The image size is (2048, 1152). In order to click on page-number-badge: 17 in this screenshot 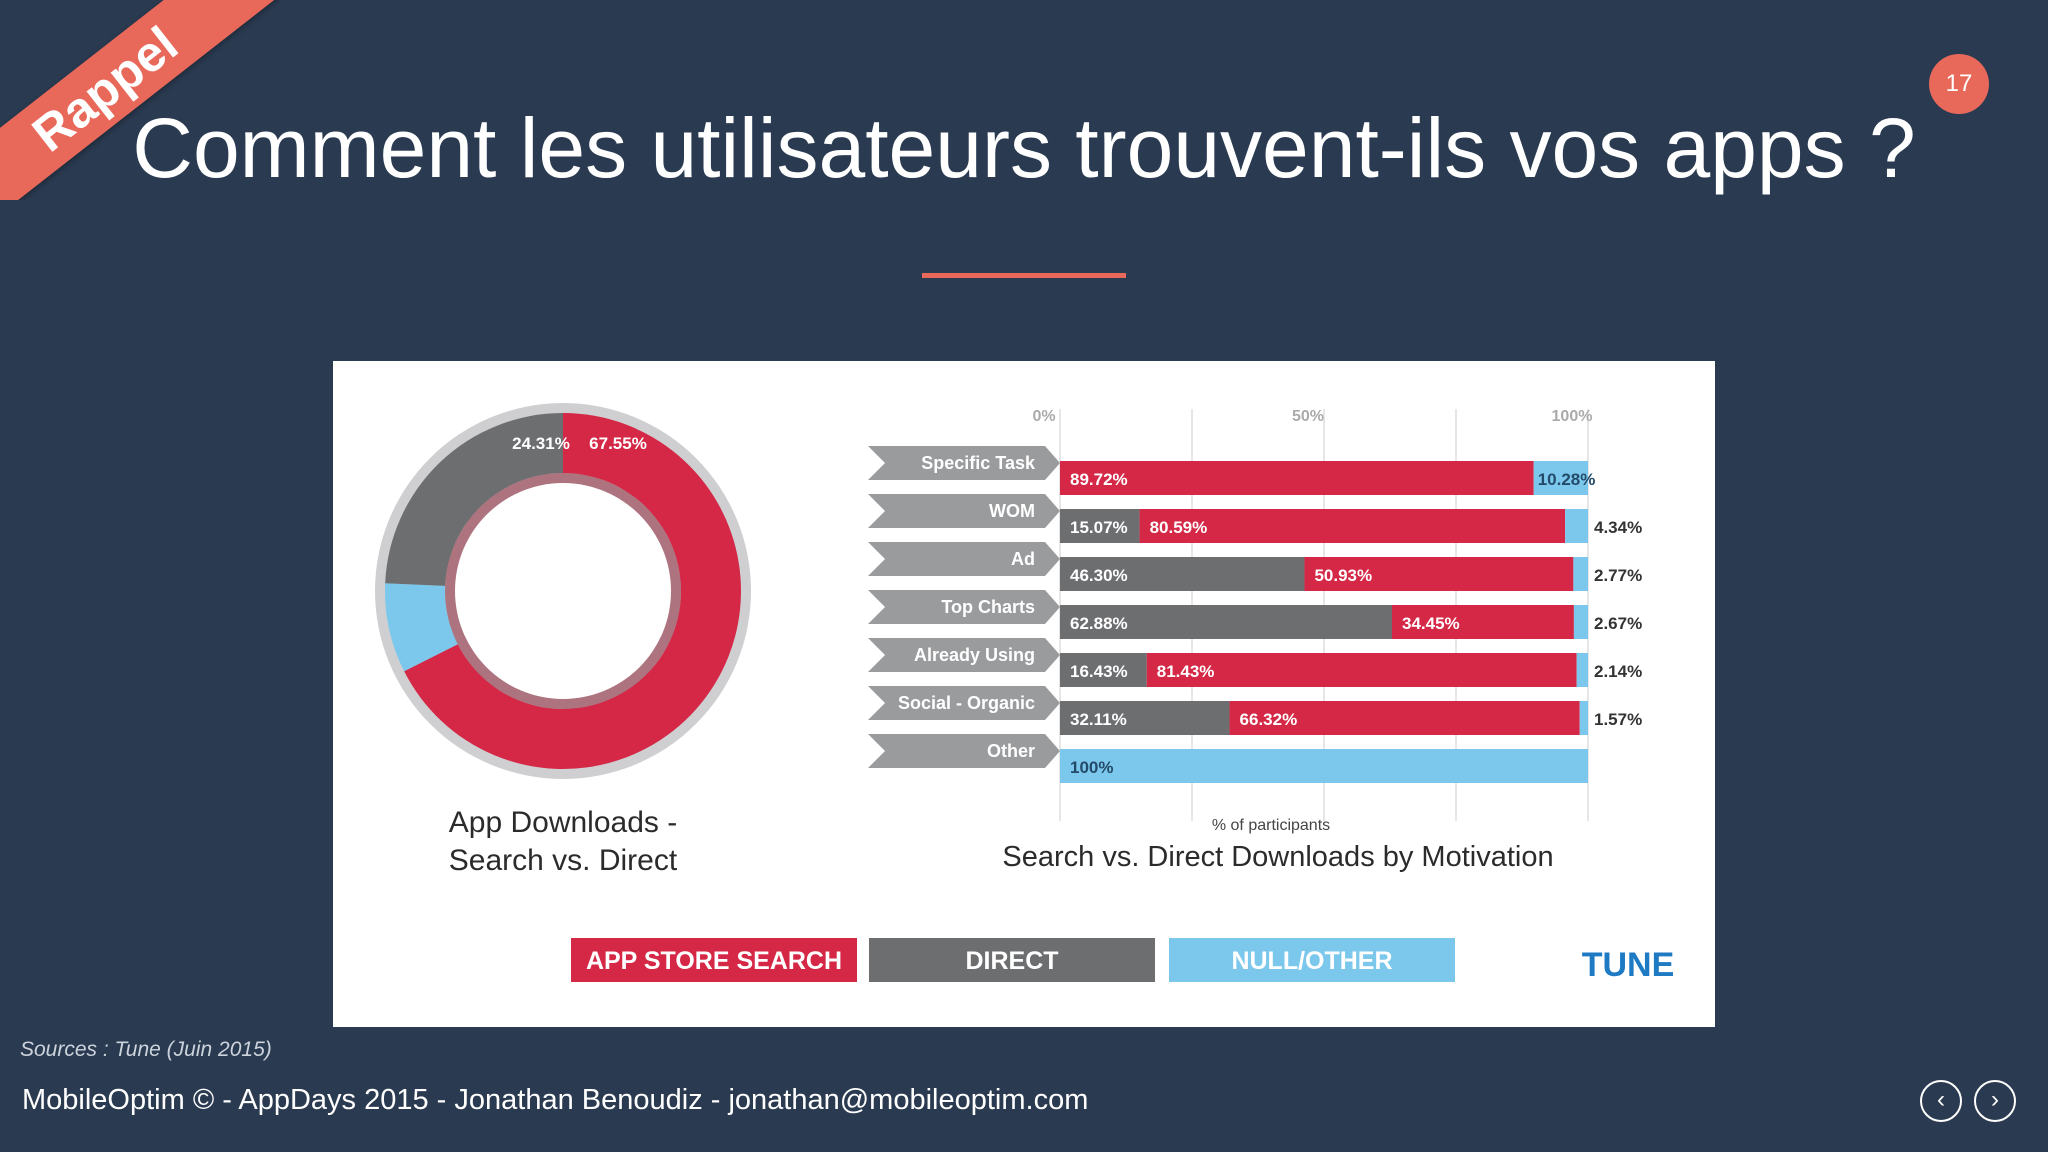, I will do `click(1959, 84)`.